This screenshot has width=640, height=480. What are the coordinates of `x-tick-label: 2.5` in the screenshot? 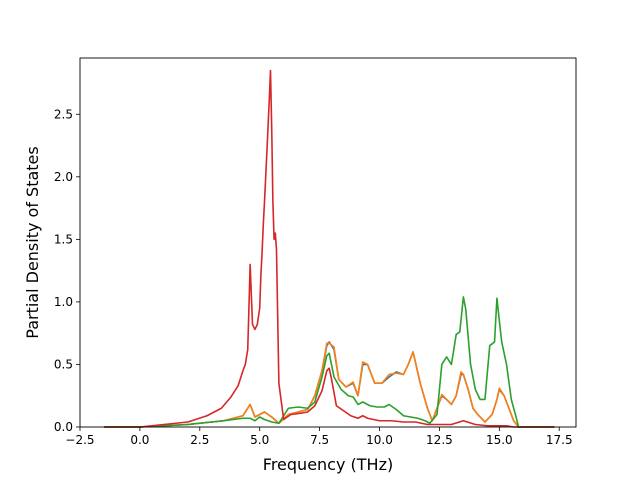 It's located at (199, 440).